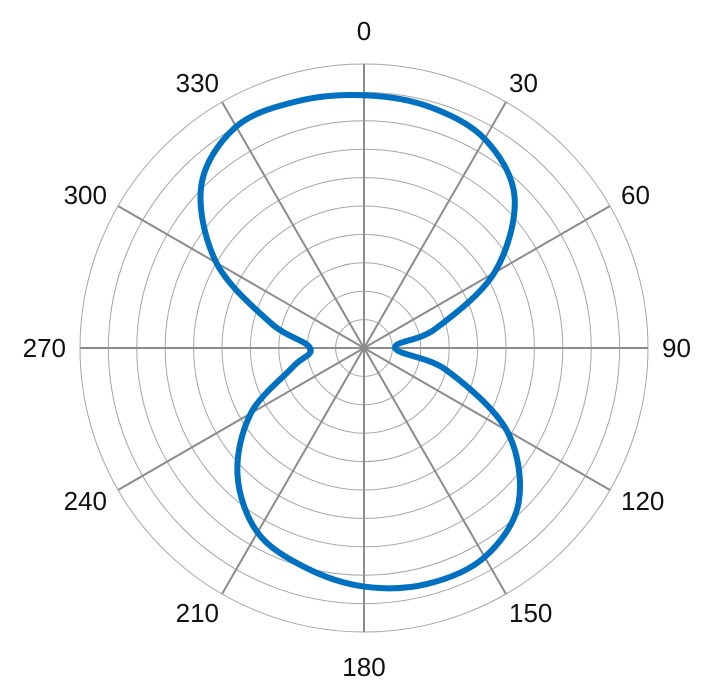 This screenshot has height=696, width=728. I want to click on angle-label-210: 210, so click(197, 613).